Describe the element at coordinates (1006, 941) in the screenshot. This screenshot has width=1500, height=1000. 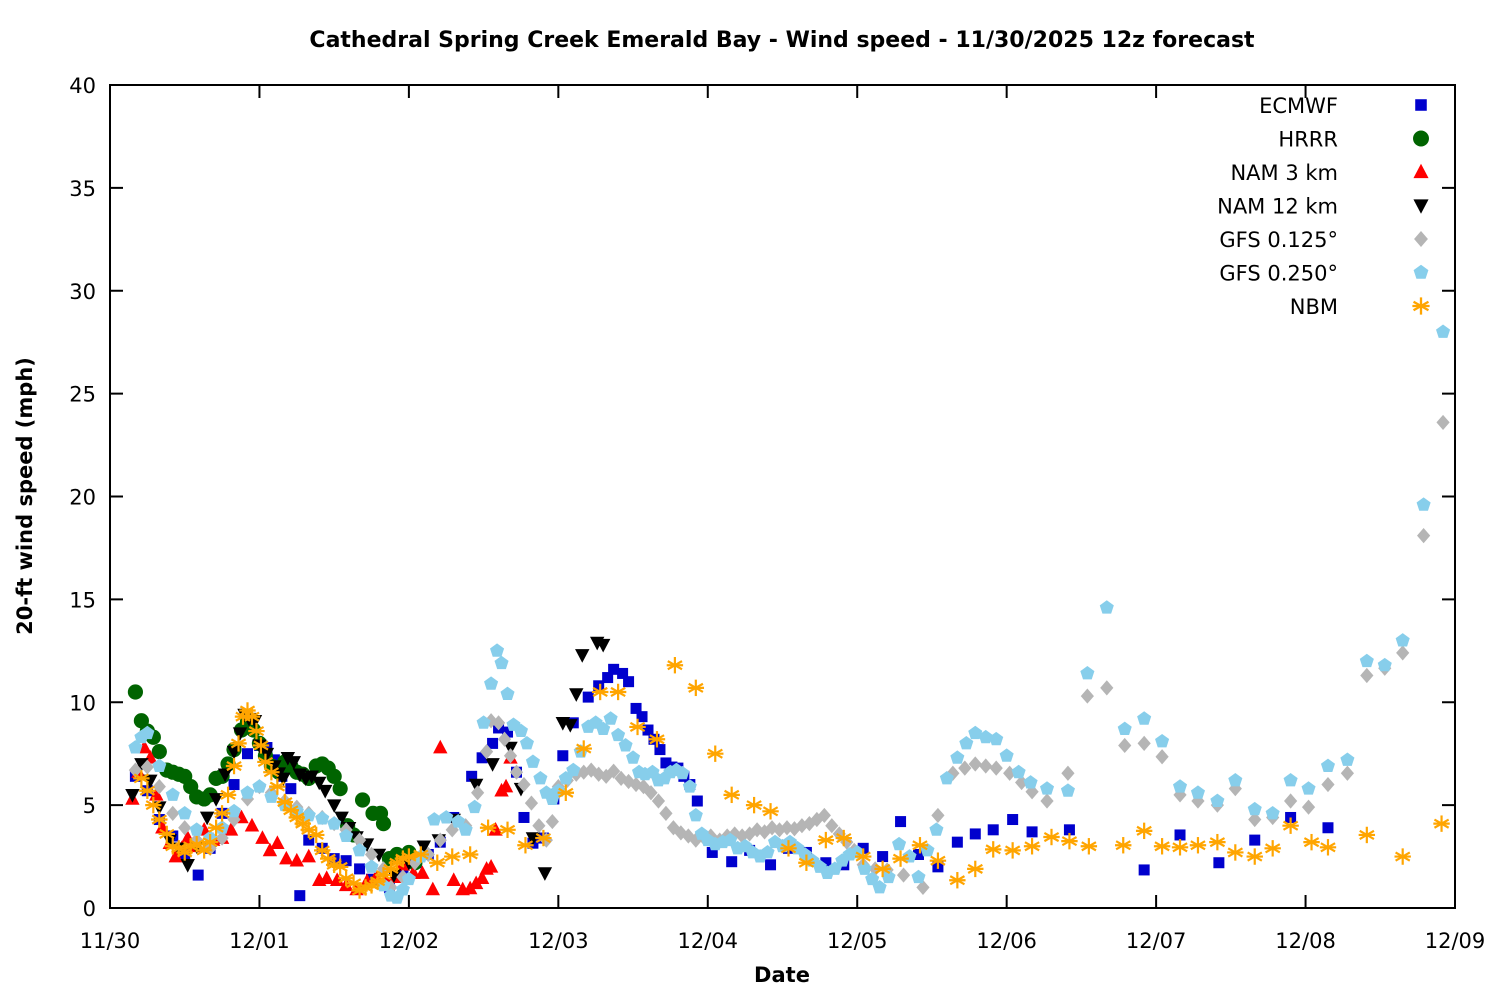
I see `x-tick-label: 12/06` at that location.